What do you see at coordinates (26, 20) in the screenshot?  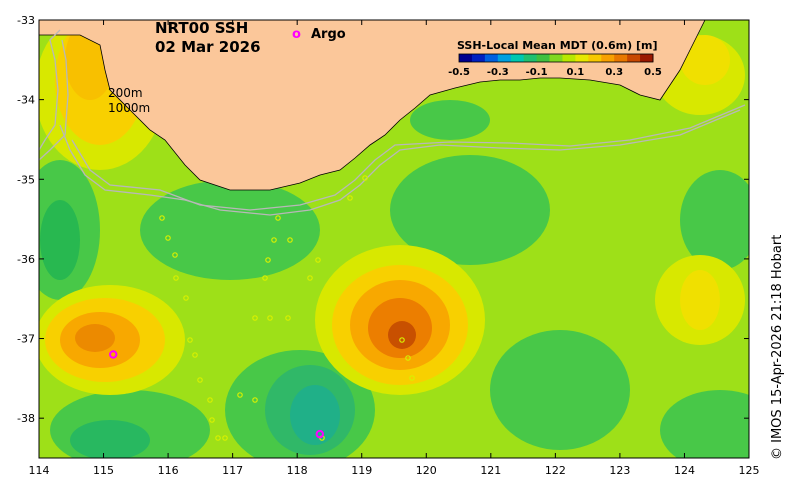 I see `y-tick-label: -33` at bounding box center [26, 20].